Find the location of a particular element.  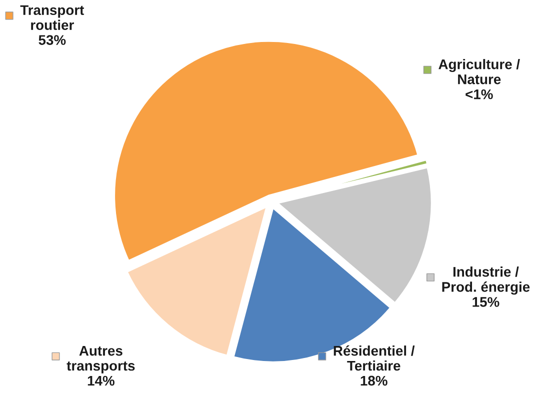

data-label: <1% is located at coordinates (479, 94).